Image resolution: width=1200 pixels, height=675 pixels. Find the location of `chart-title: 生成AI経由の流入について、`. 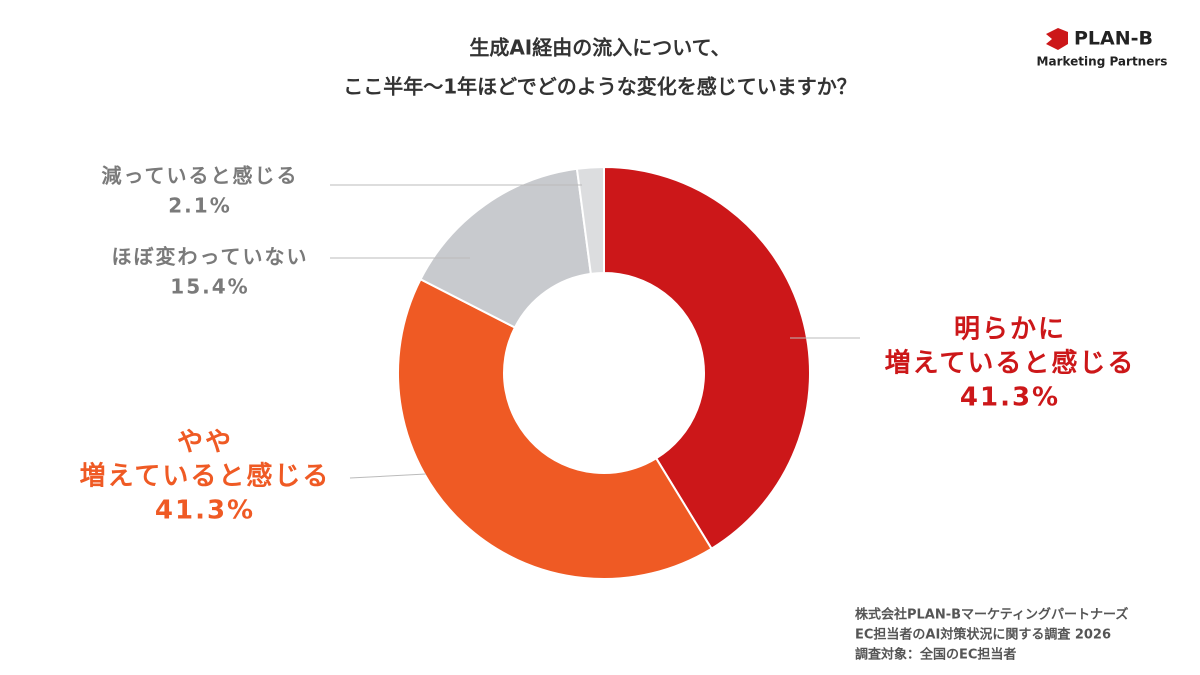

chart-title: 生成AI経由の流入について、 is located at coordinates (599, 48).